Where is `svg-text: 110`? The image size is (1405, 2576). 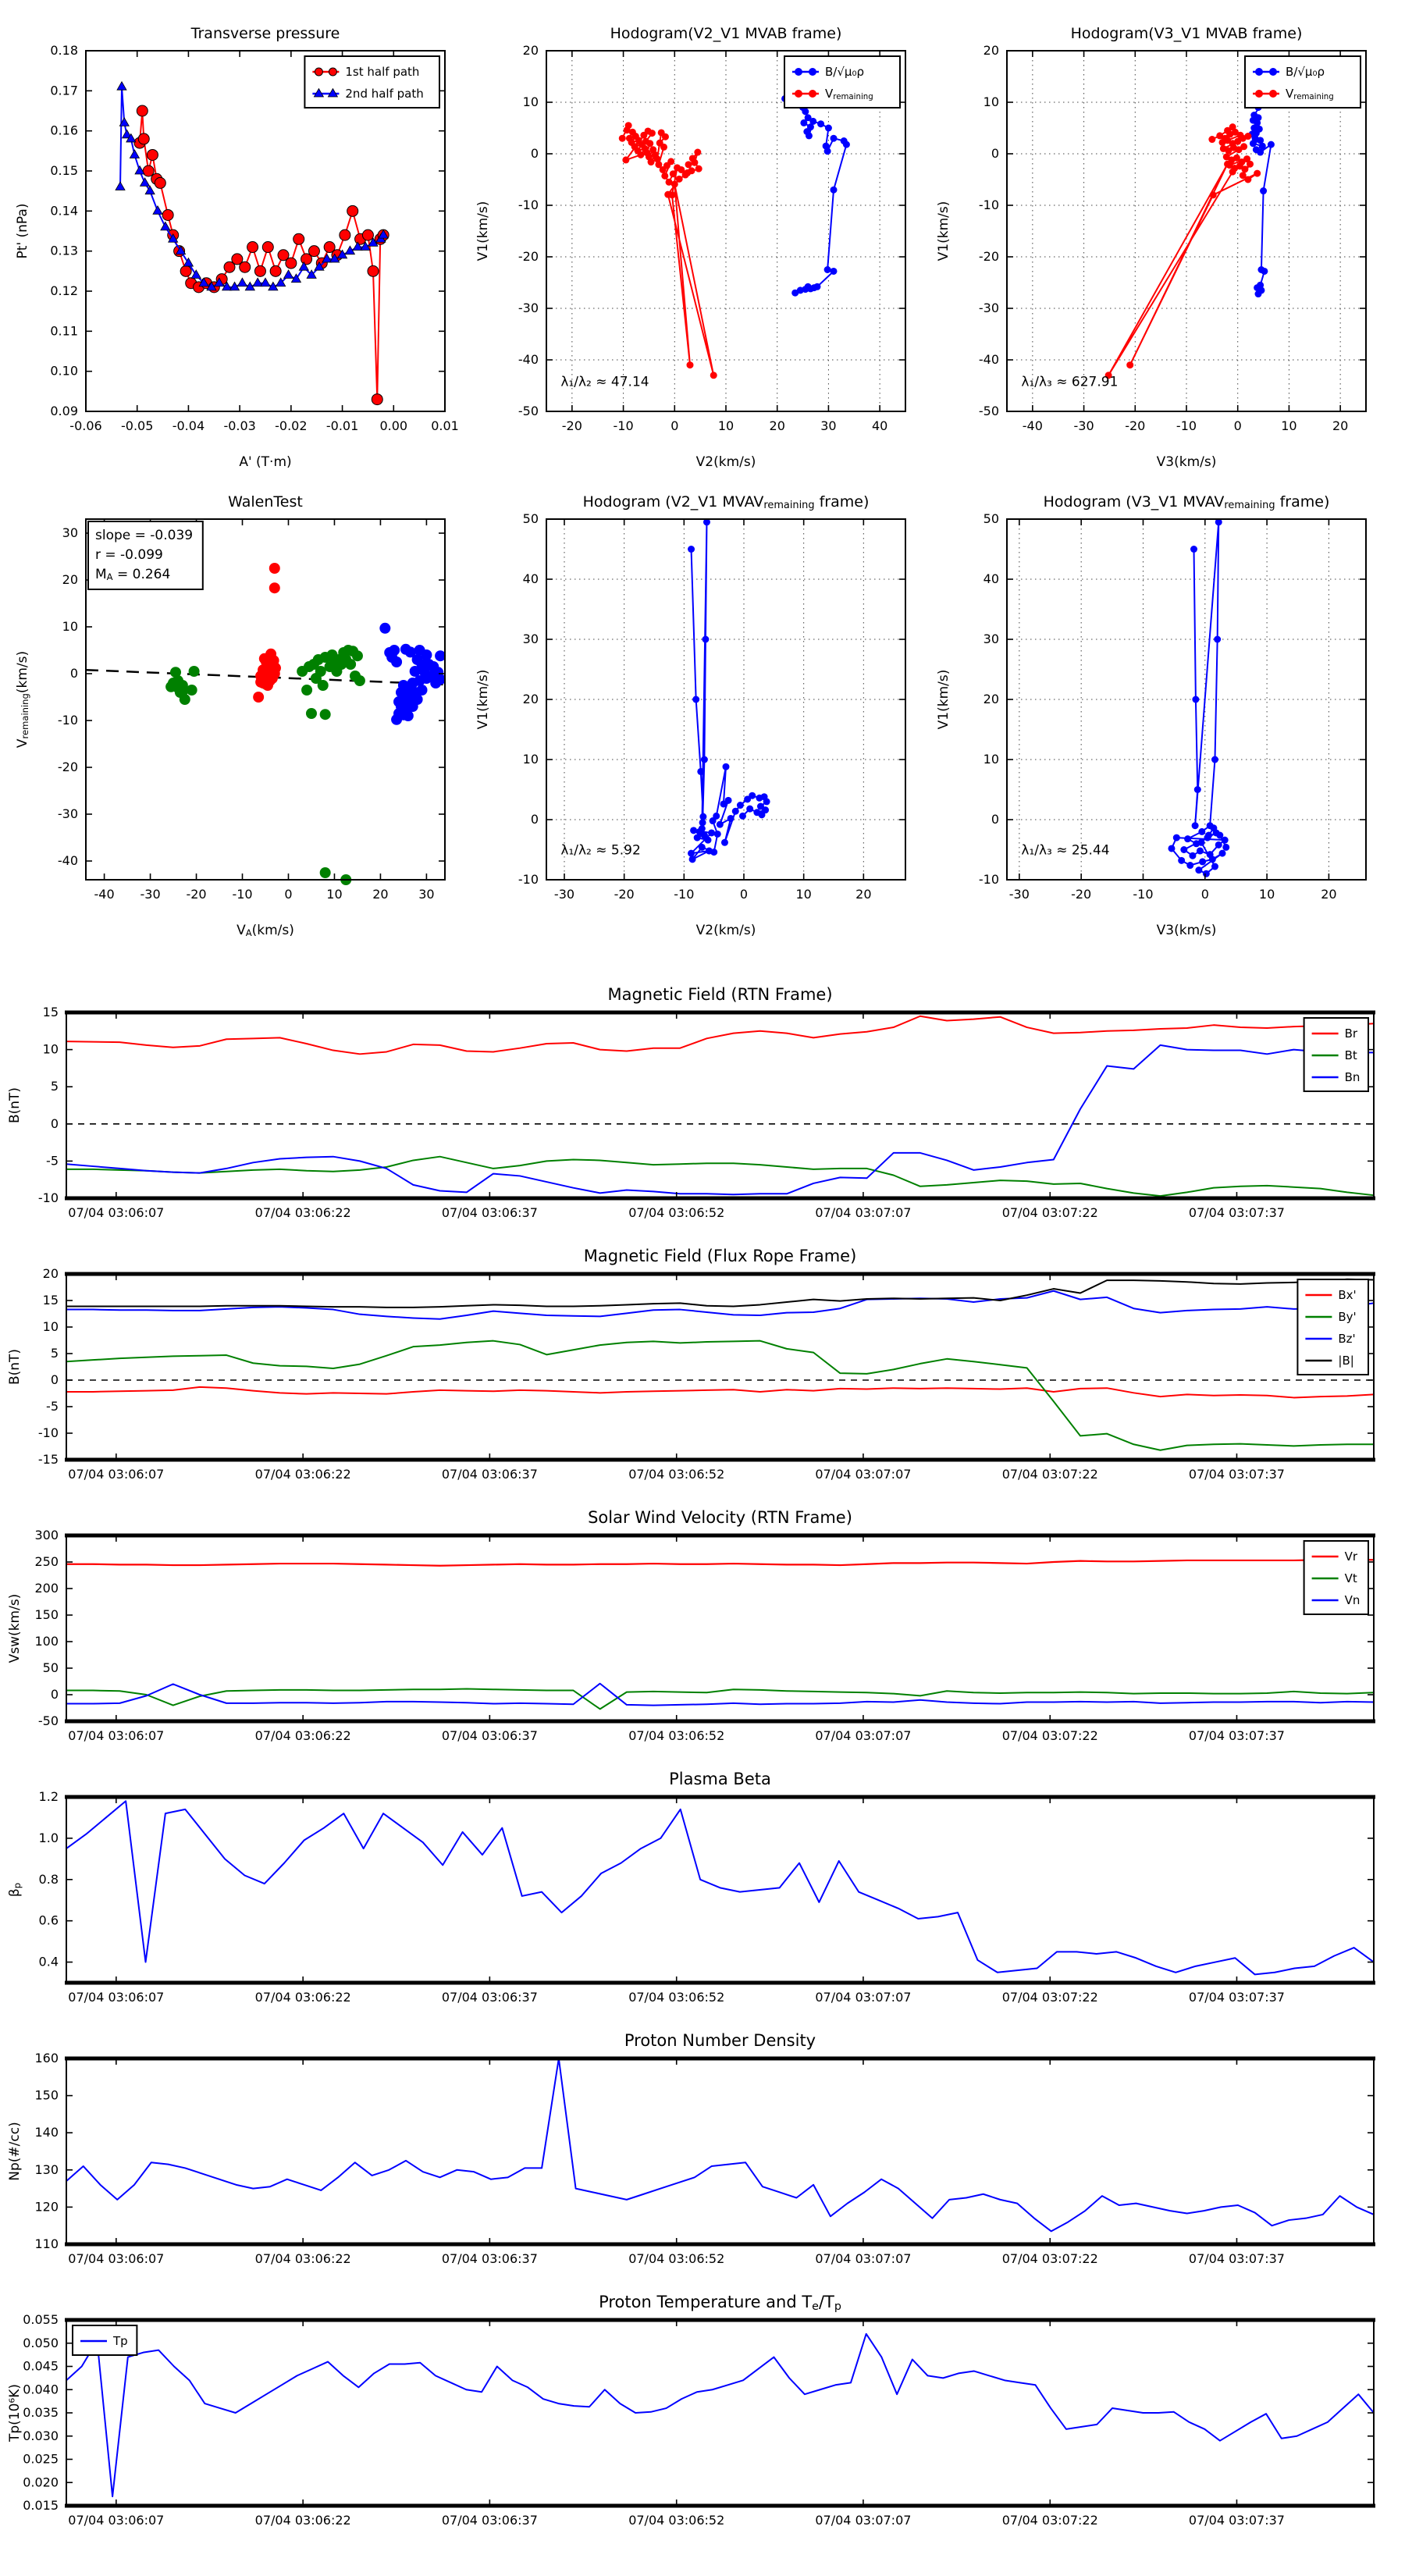 svg-text: 110 is located at coordinates (47, 2243).